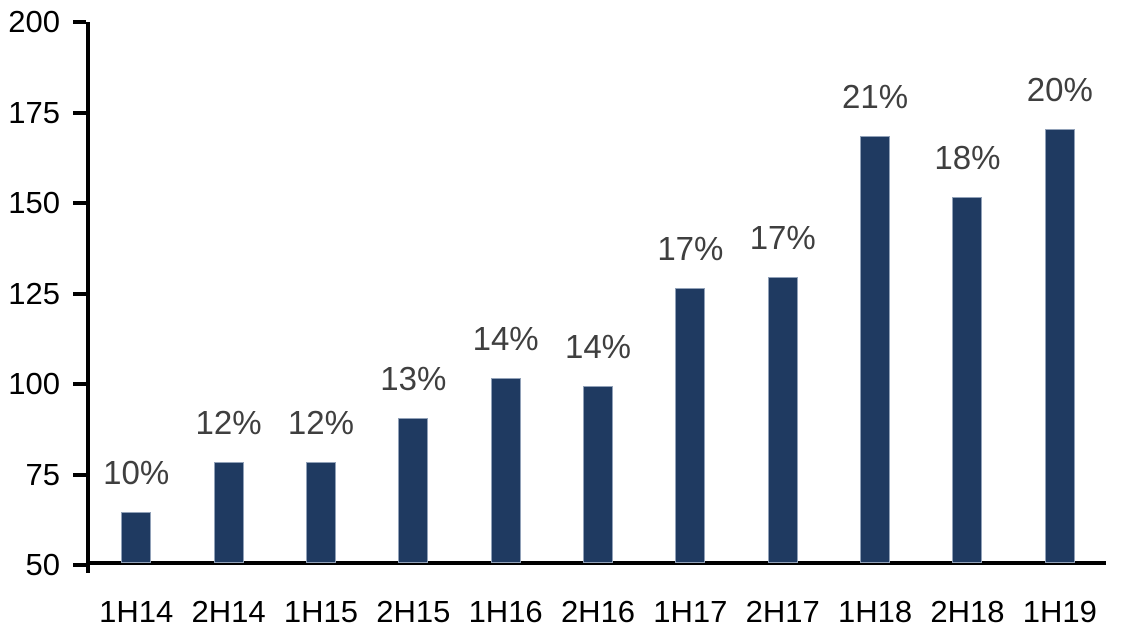 This screenshot has height=641, width=1129. Describe the element at coordinates (598, 474) in the screenshot. I see `bar-2h16` at that location.